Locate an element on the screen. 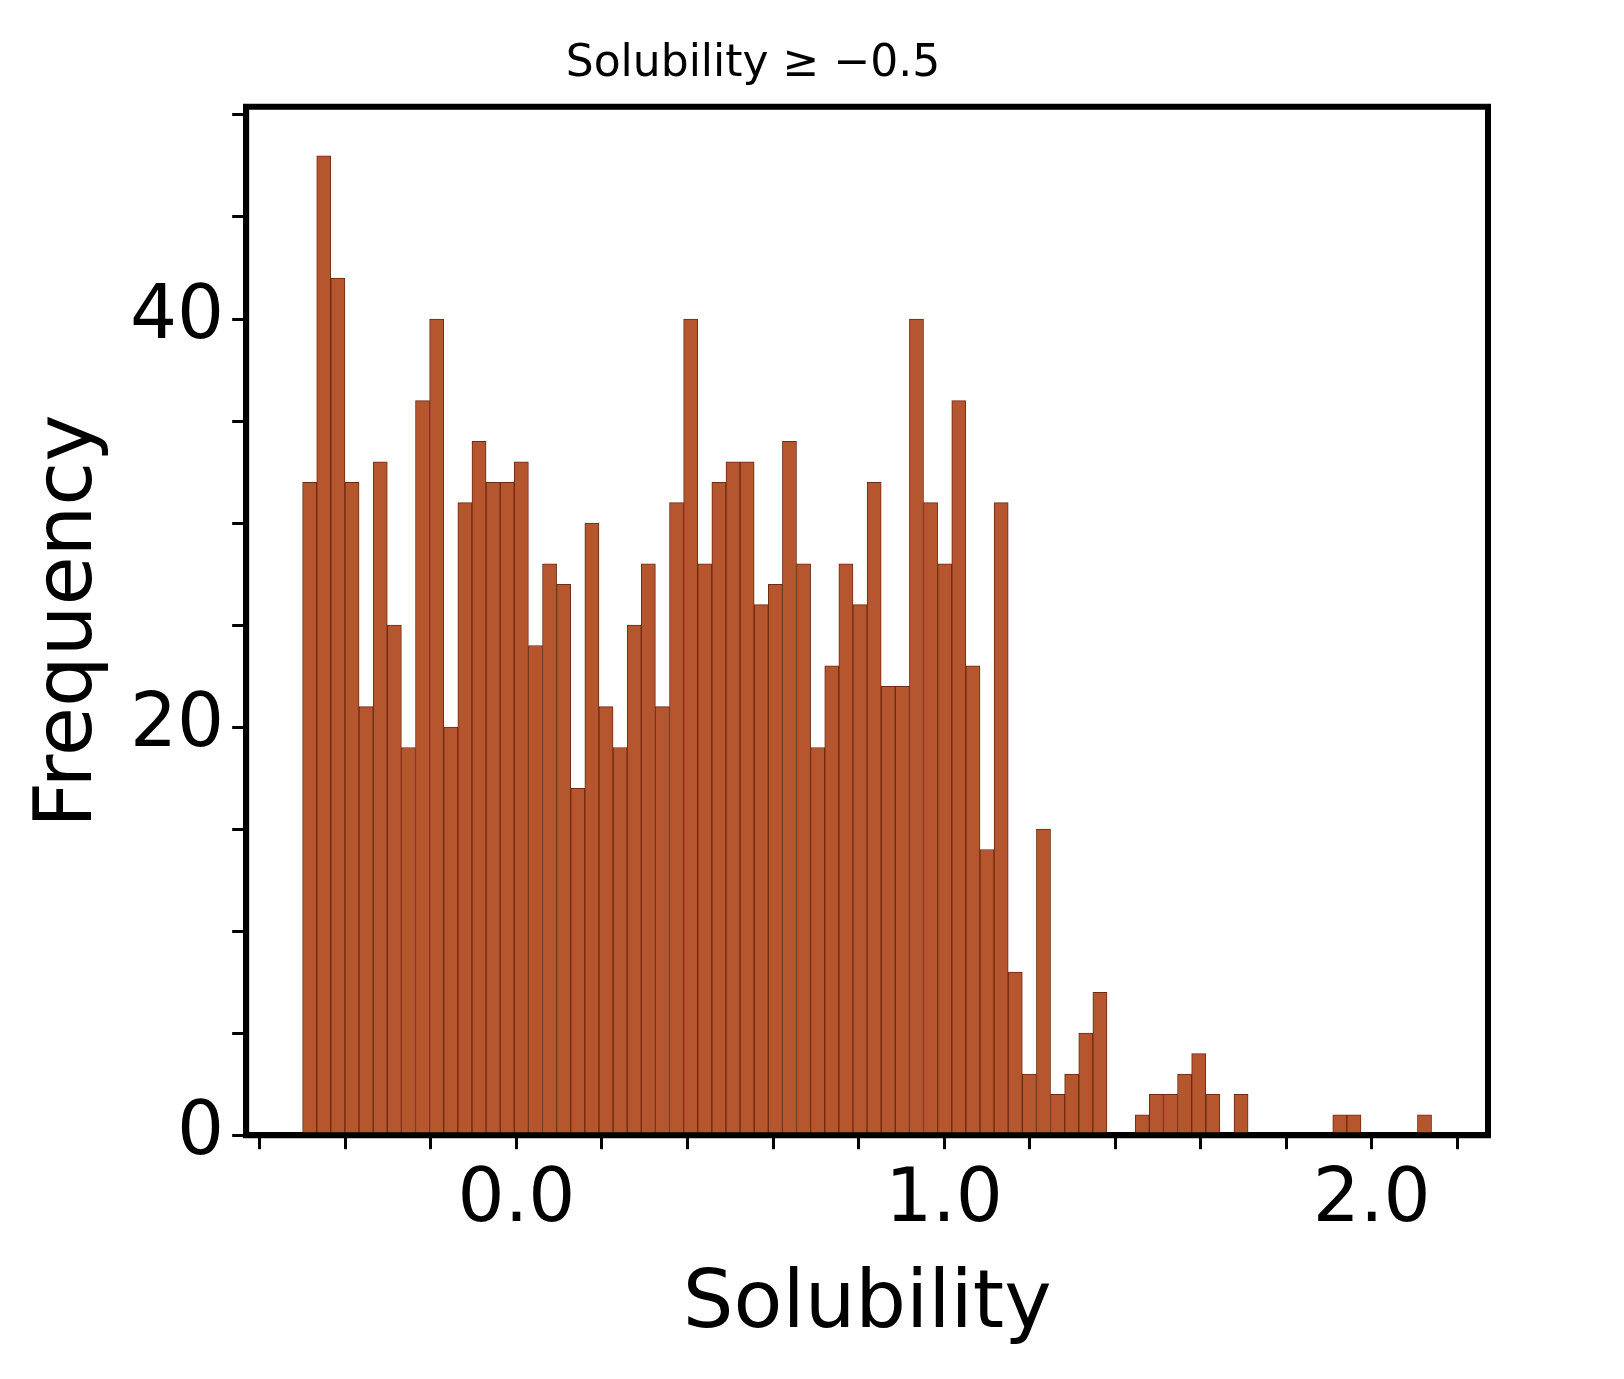 This screenshot has width=1624, height=1379. x-axis-title: Solubility is located at coordinates (867, 1299).